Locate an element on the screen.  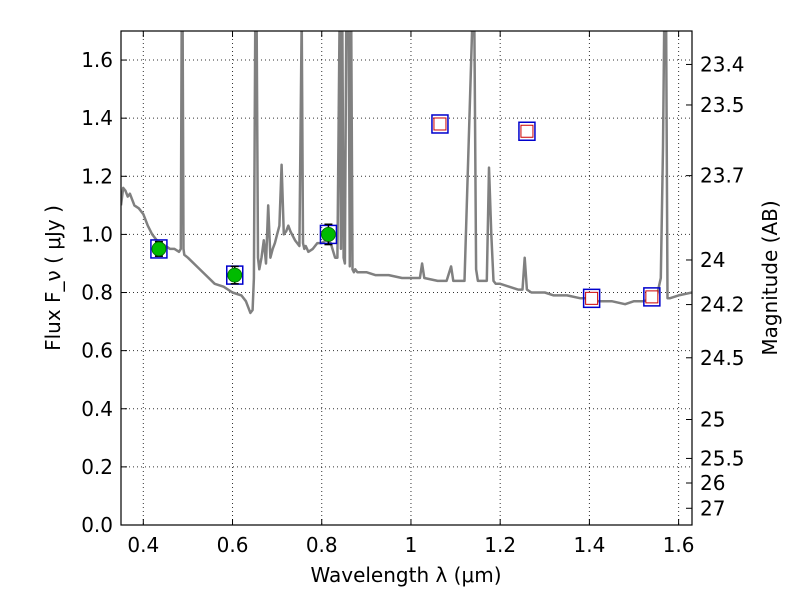
y2-tick-label: 24.2 is located at coordinates (722, 305).